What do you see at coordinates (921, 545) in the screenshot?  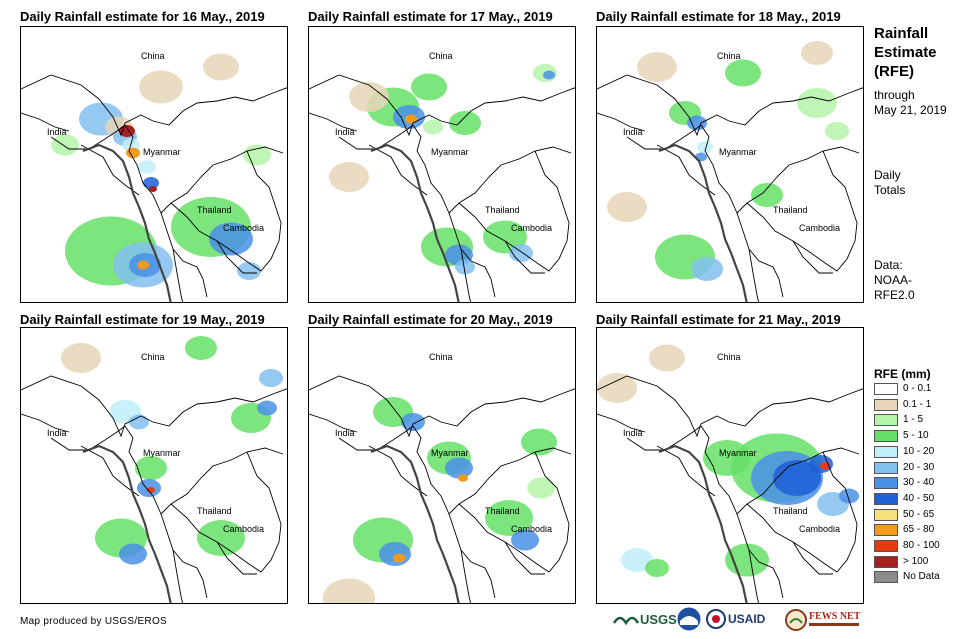 I see `legend-label: 80 - 100` at bounding box center [921, 545].